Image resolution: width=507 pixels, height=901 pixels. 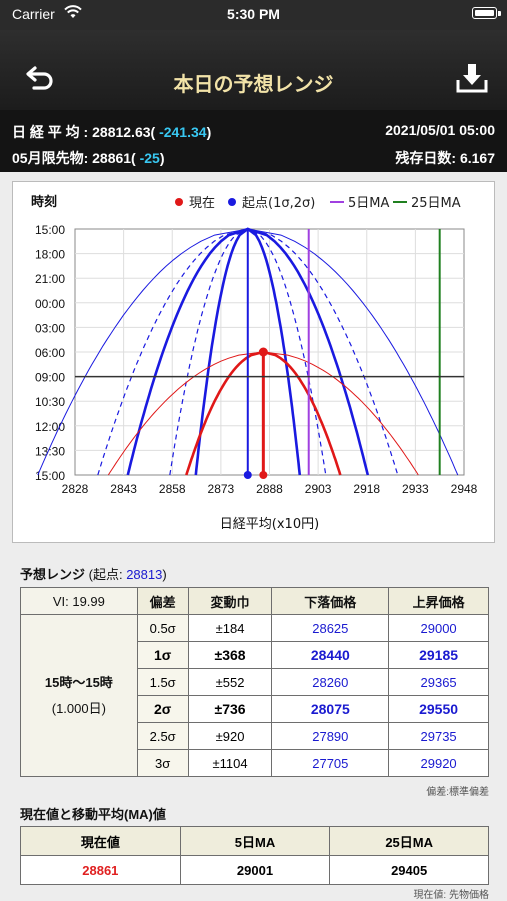 I want to click on up-price-cell: 29185, so click(x=438, y=655).